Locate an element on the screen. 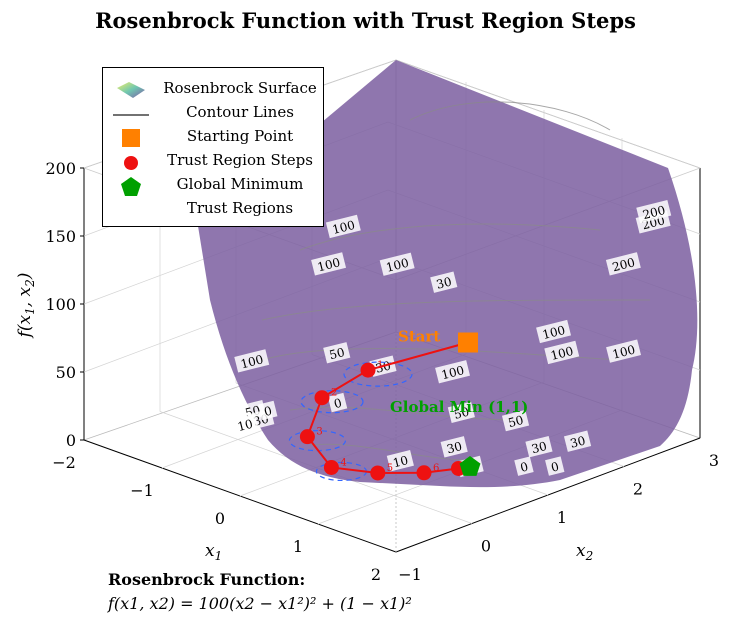 This screenshot has width=731, height=628. y-tick-label: 1 is located at coordinates (562, 517).